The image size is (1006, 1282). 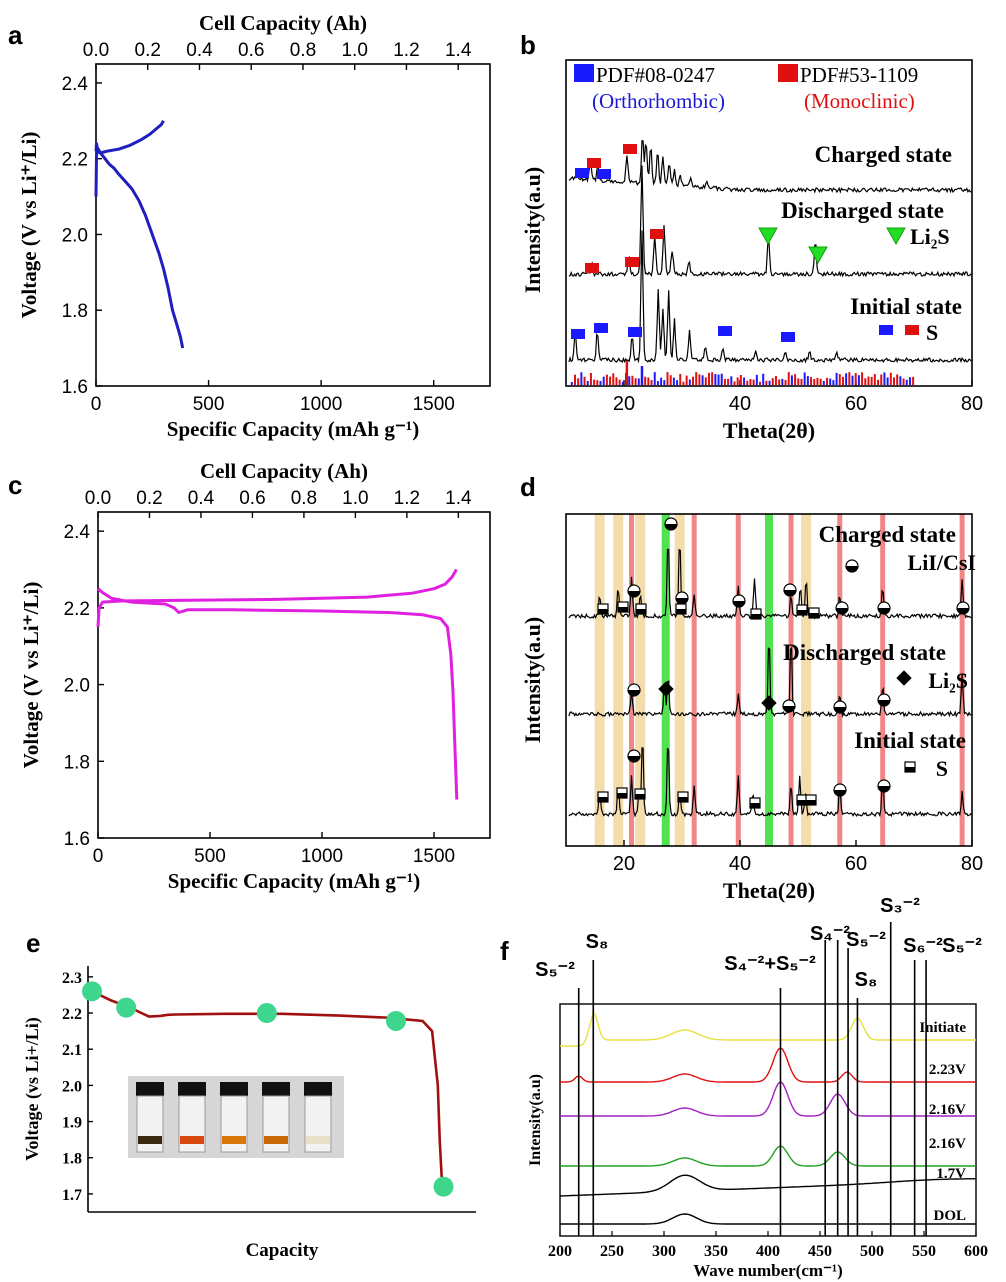 What do you see at coordinates (951, 1174) in the screenshot?
I see `trace-label: 1.7V` at bounding box center [951, 1174].